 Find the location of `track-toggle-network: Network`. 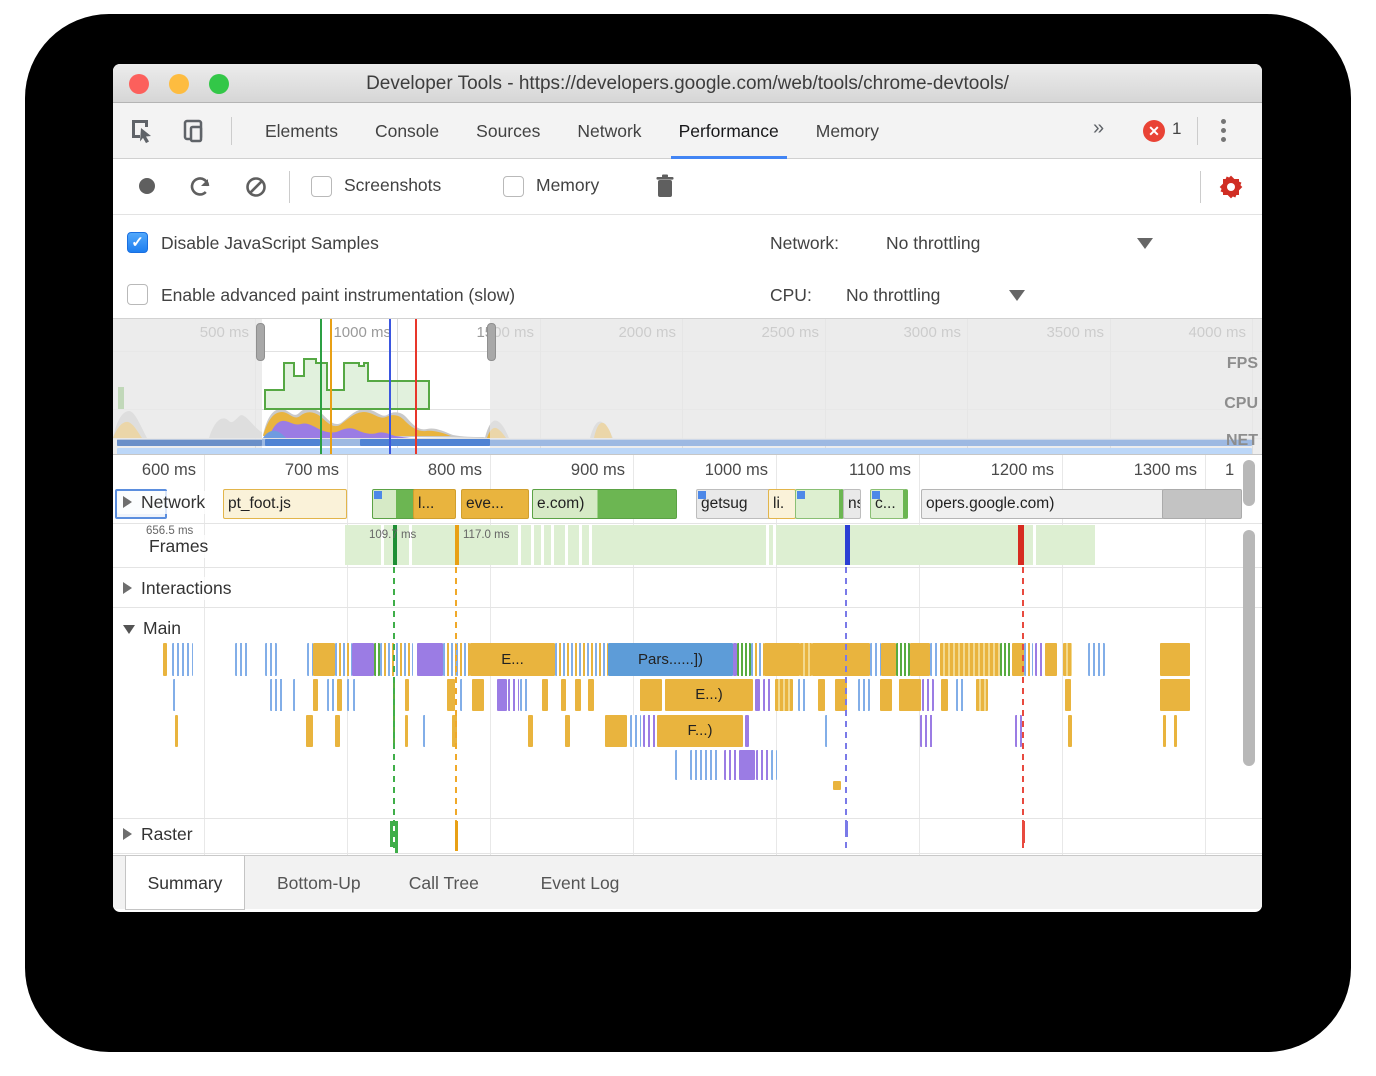

track-toggle-network: Network is located at coordinates (164, 502).